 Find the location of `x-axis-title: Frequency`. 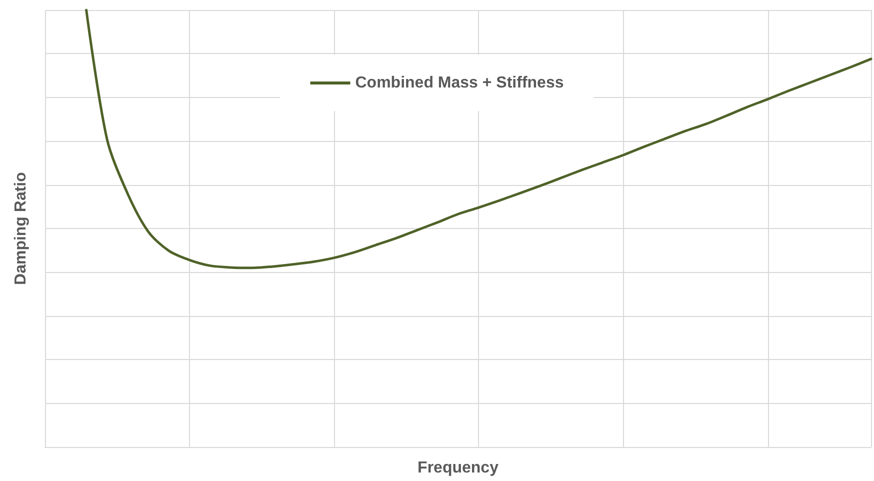

x-axis-title: Frequency is located at coordinates (458, 468).